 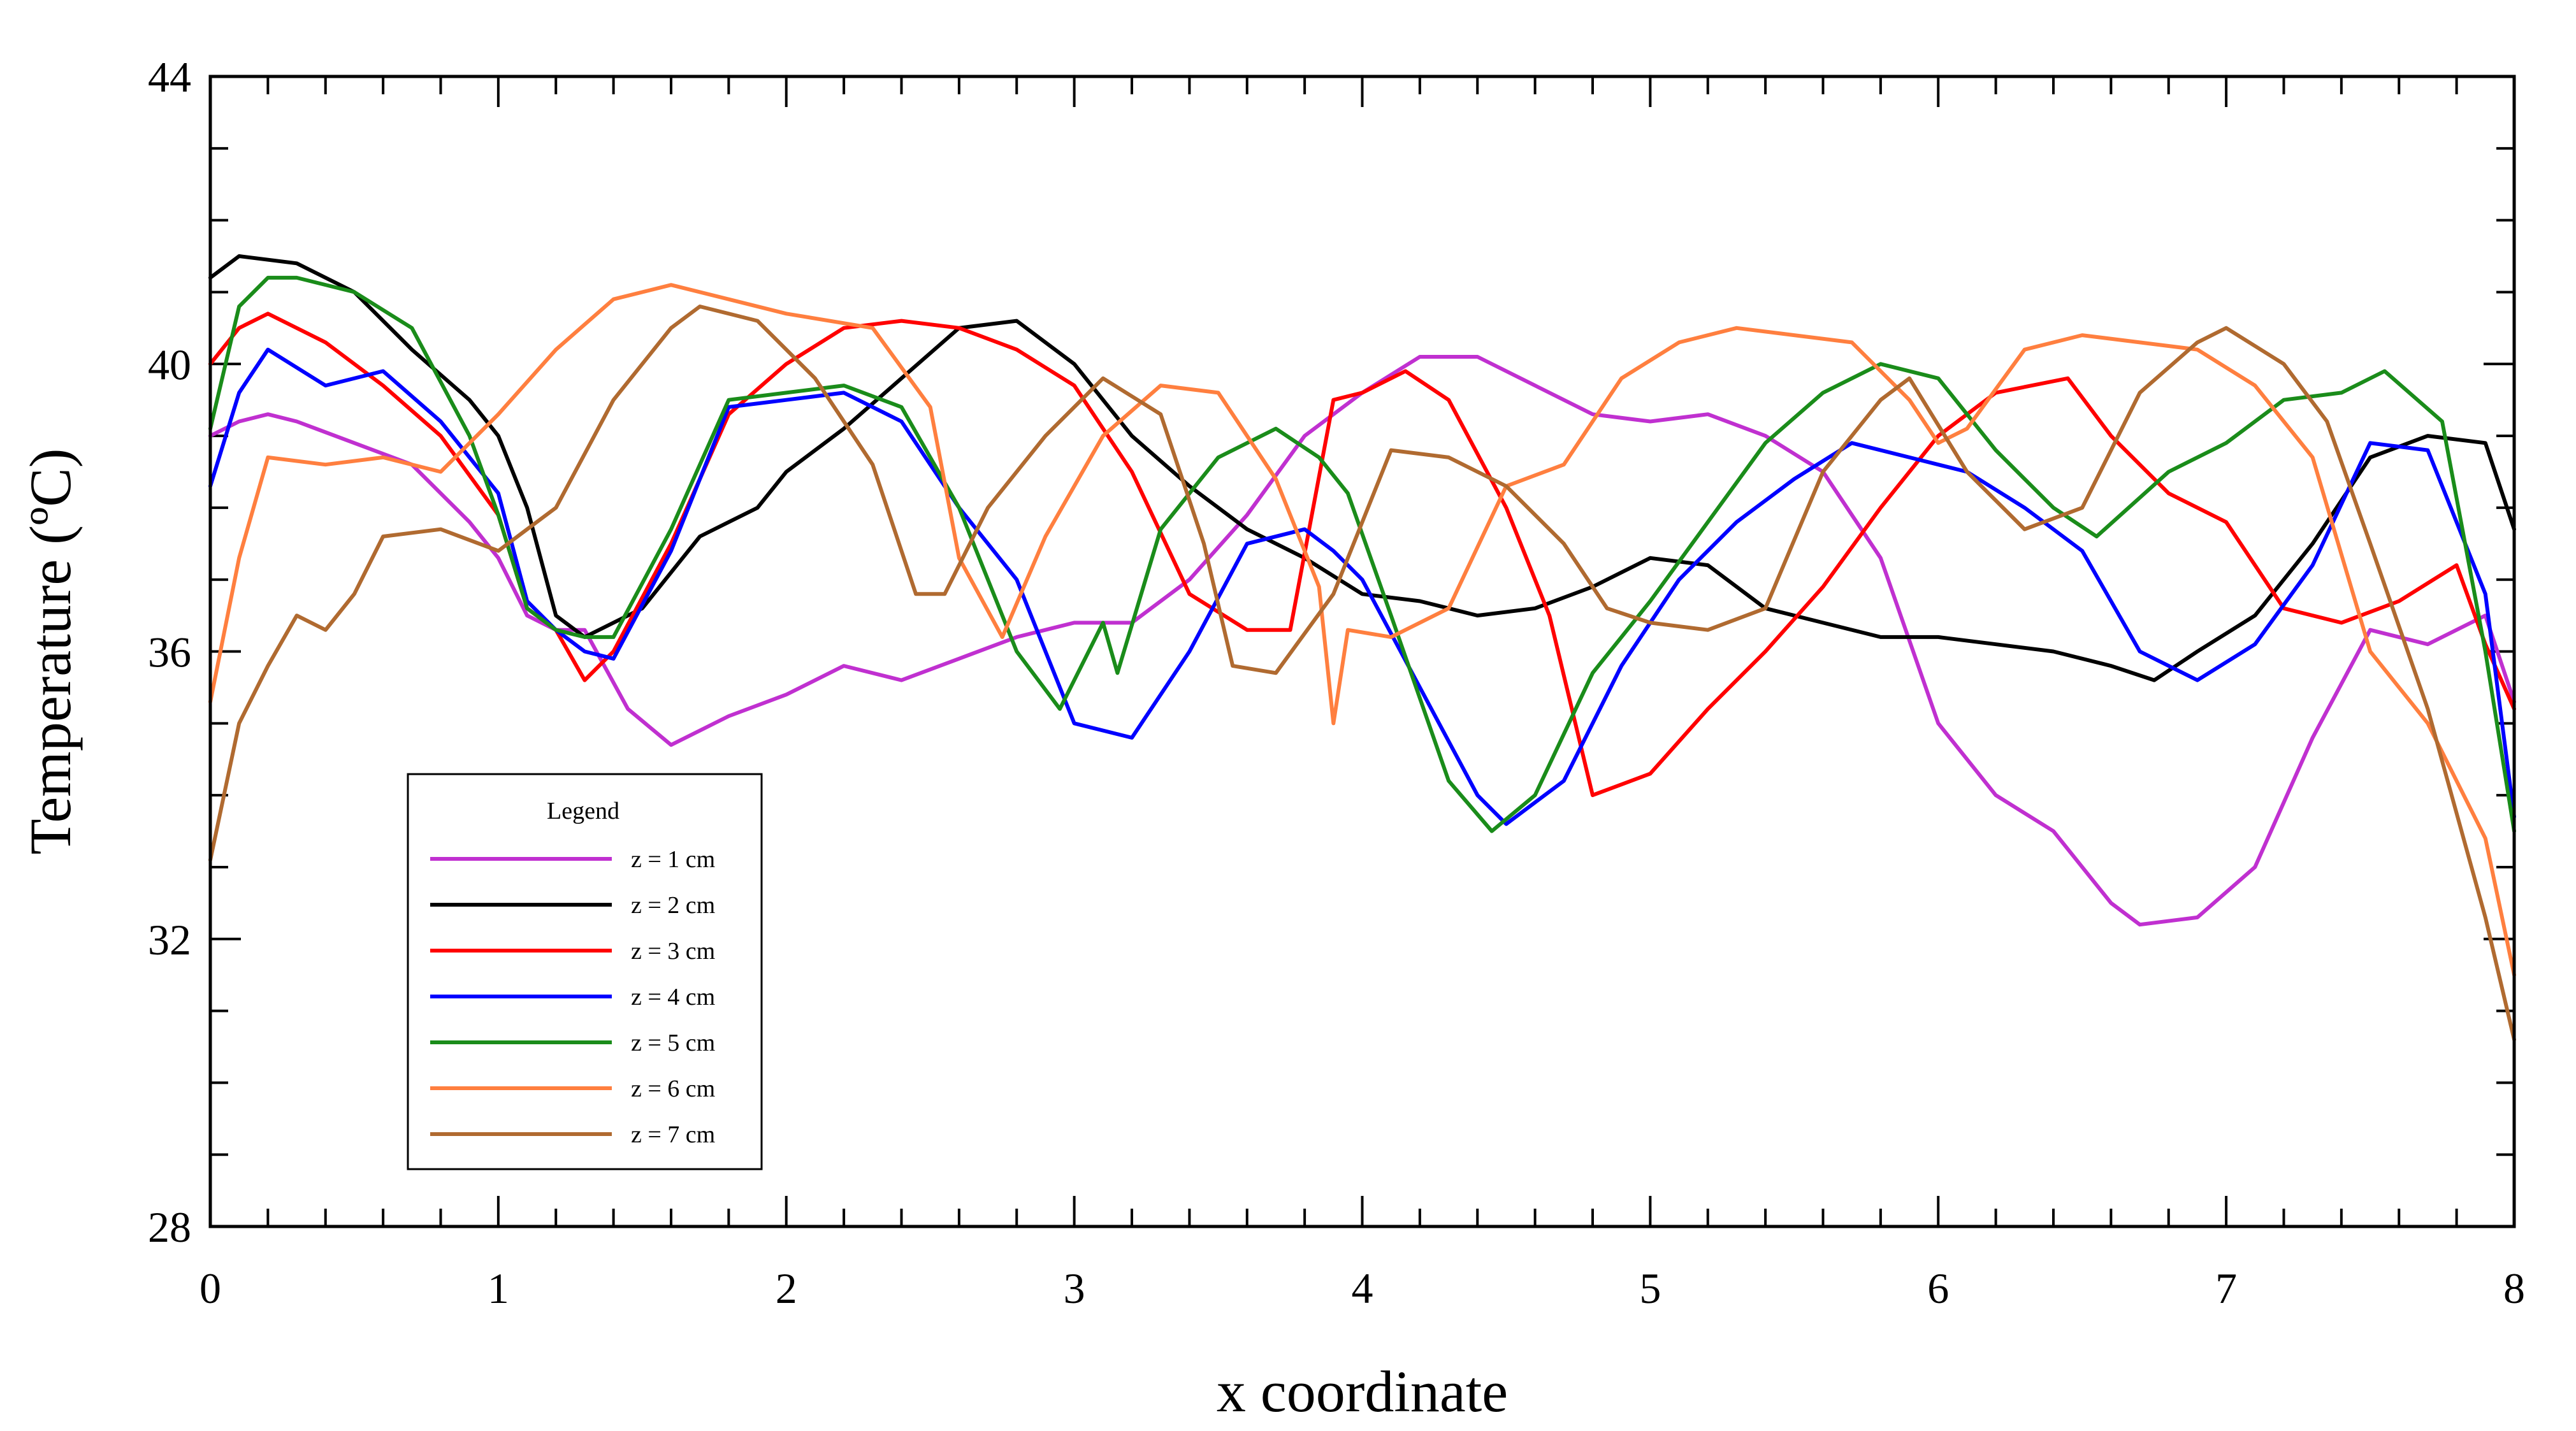 What do you see at coordinates (210, 1288) in the screenshot?
I see `x-tick-label: 0` at bounding box center [210, 1288].